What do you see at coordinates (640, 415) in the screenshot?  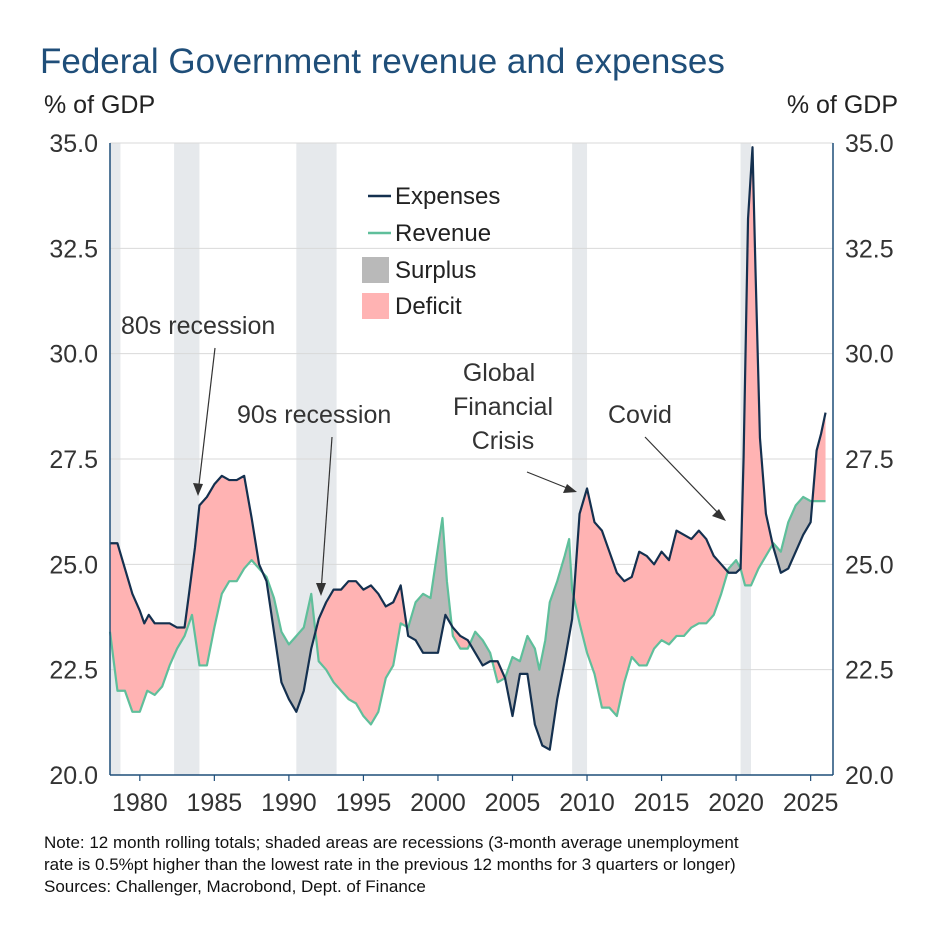 I see `annotation-covid: Covid` at bounding box center [640, 415].